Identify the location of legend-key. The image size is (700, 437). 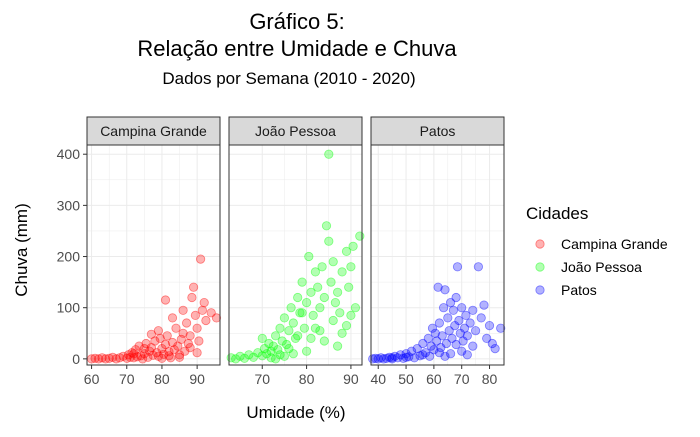
(540, 267).